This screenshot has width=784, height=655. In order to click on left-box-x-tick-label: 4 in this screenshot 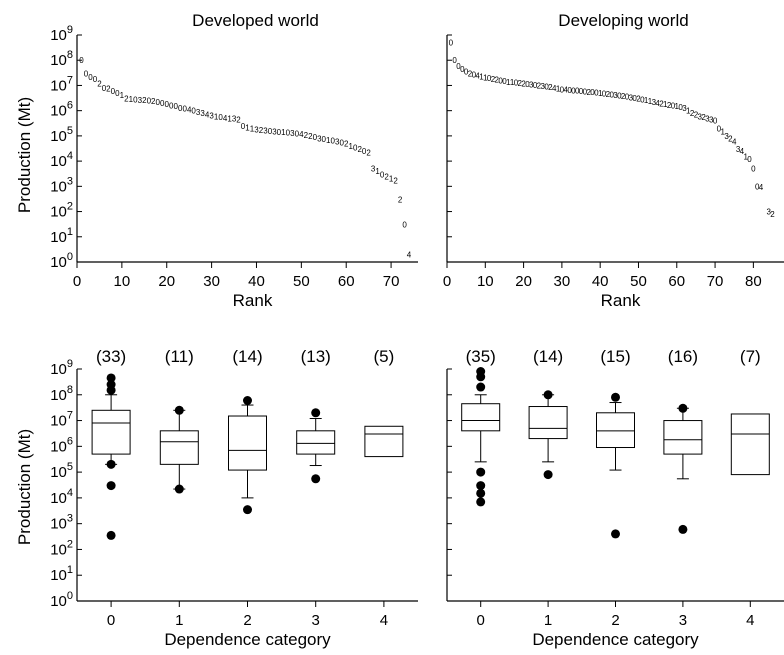, I will do `click(384, 620)`.